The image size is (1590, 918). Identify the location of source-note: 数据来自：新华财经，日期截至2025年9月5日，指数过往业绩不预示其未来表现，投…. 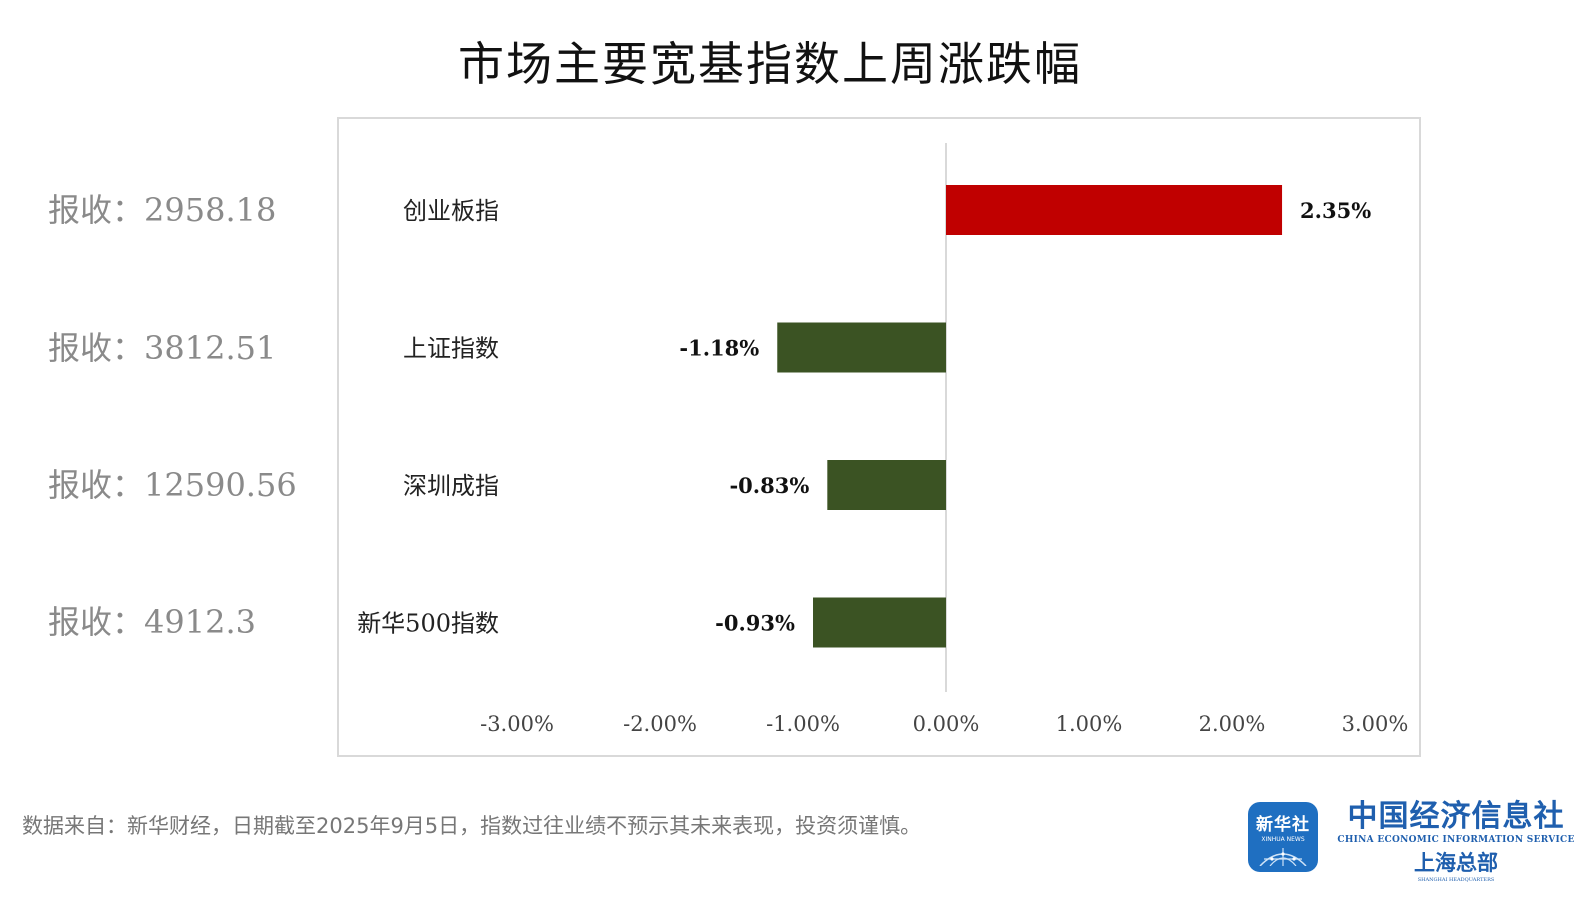
(472, 826).